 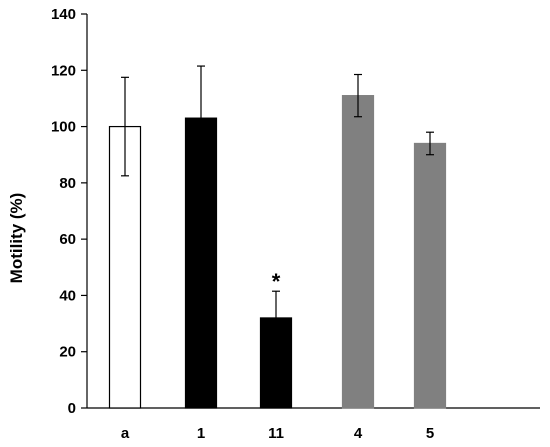 What do you see at coordinates (67, 183) in the screenshot?
I see `y-tick-label: 80` at bounding box center [67, 183].